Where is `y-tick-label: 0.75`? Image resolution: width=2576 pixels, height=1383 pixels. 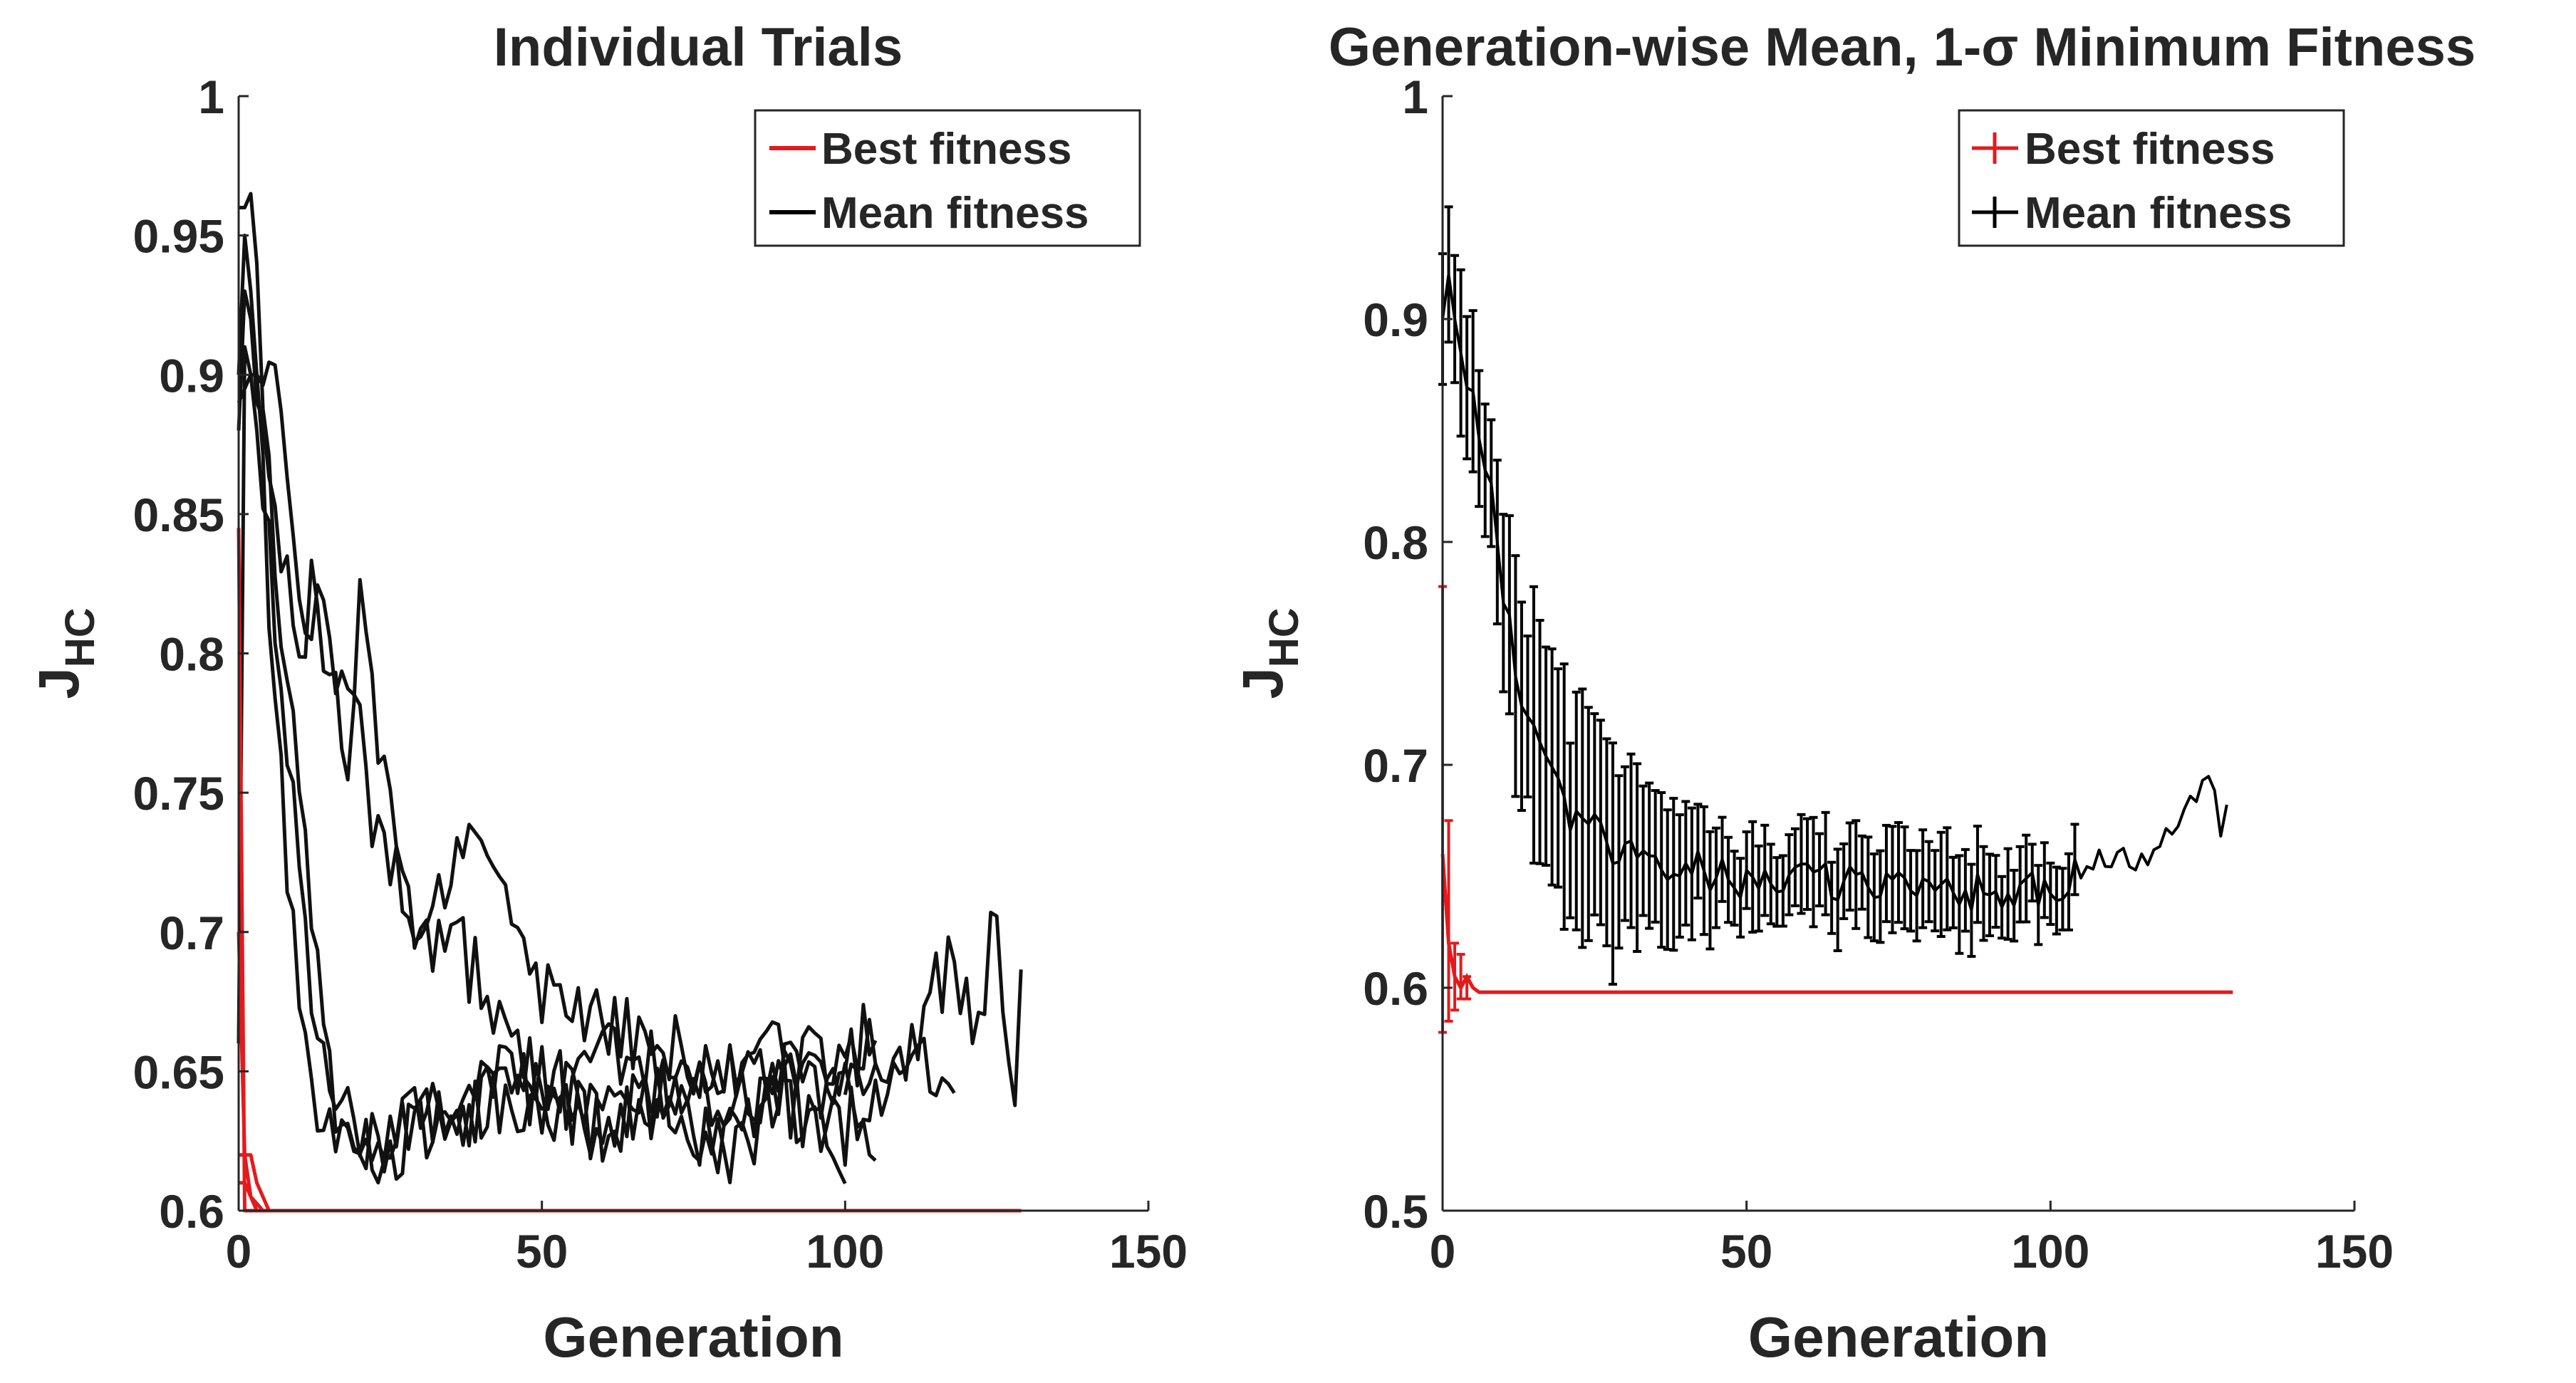 y-tick-label: 0.75 is located at coordinates (178, 793).